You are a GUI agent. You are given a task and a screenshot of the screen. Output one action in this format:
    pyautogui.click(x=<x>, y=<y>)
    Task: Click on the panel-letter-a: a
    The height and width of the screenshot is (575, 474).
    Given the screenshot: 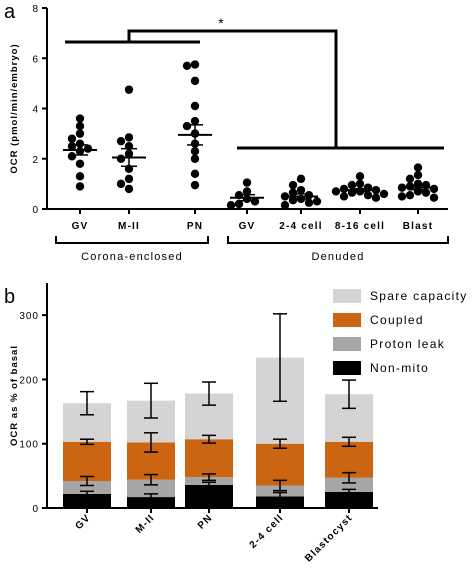 What is the action you would take?
    pyautogui.click(x=10, y=12)
    